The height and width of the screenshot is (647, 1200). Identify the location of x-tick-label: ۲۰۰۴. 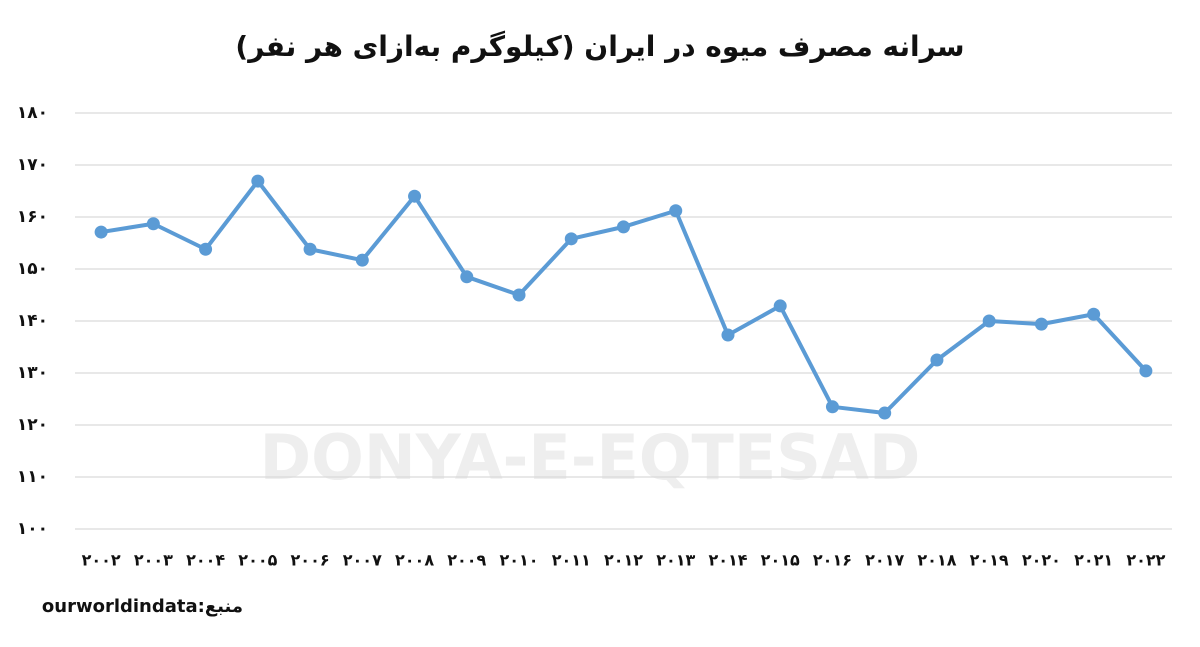
(205, 560).